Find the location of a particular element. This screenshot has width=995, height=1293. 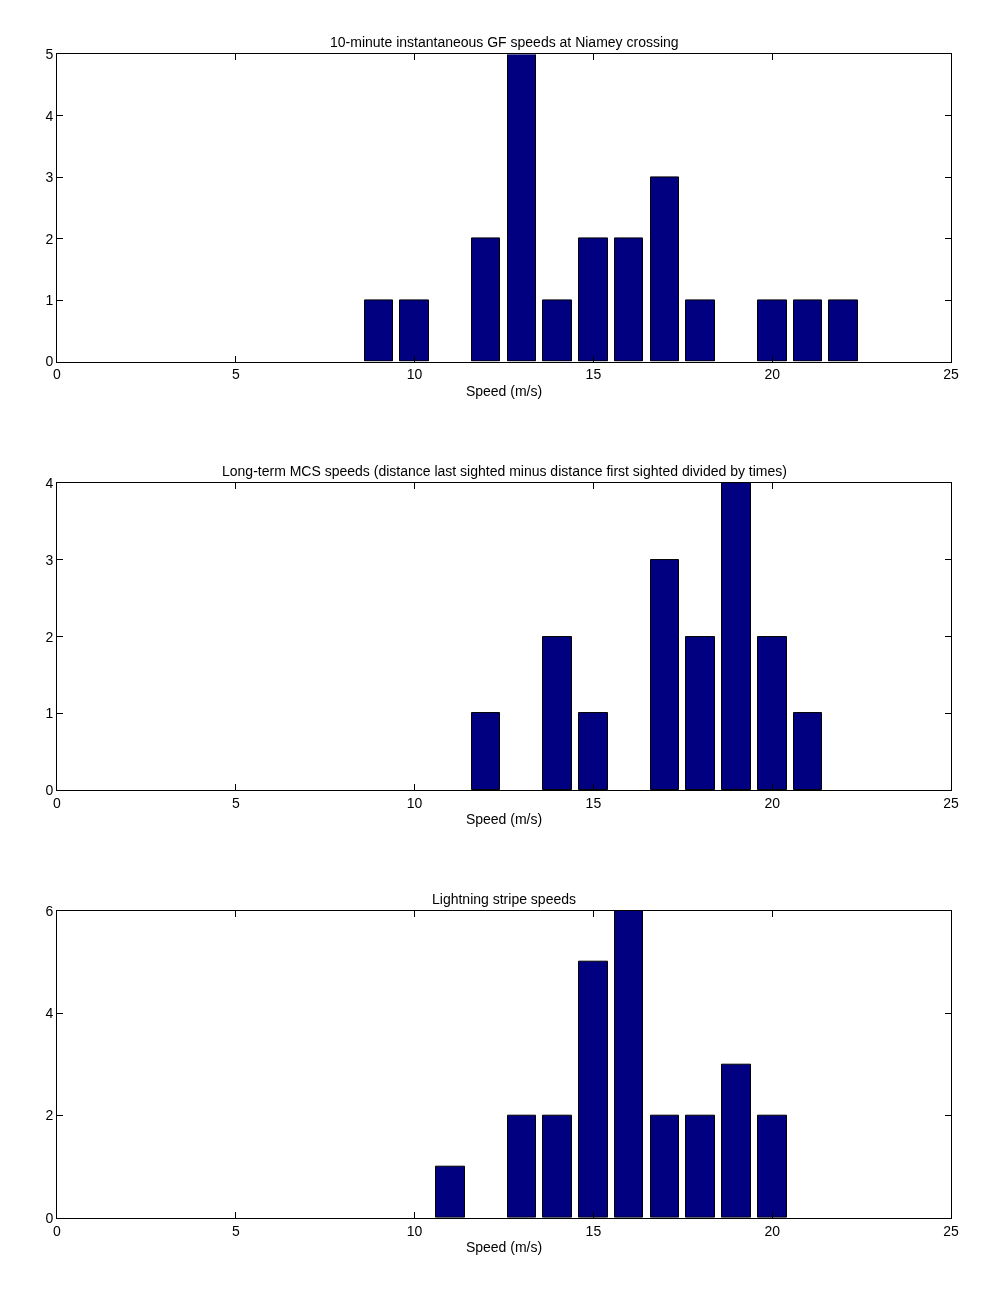

chart-title: Lightning stripe speeds is located at coordinates (504, 899).